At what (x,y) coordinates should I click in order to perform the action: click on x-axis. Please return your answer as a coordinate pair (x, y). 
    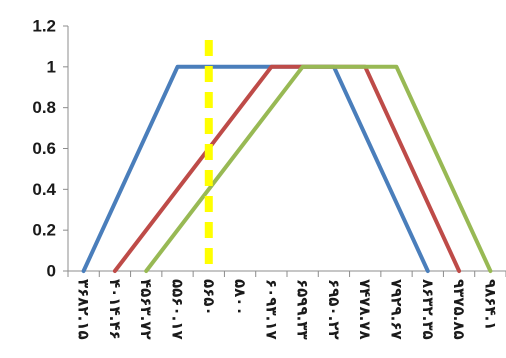
    Looking at the image, I should click on (286, 273).